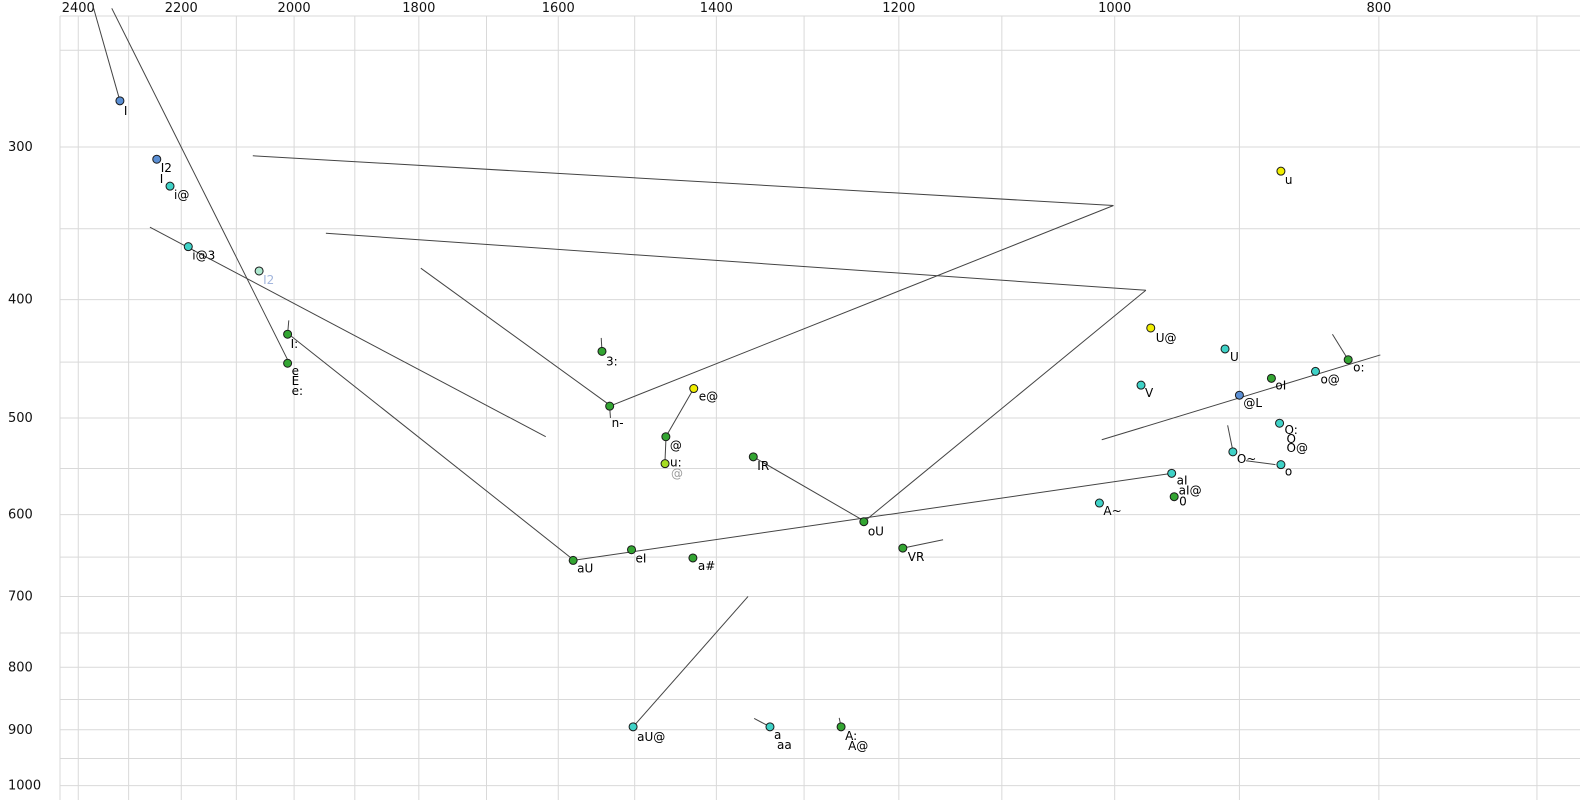  What do you see at coordinates (1280, 385) in the screenshot?
I see `point-label: oI` at bounding box center [1280, 385].